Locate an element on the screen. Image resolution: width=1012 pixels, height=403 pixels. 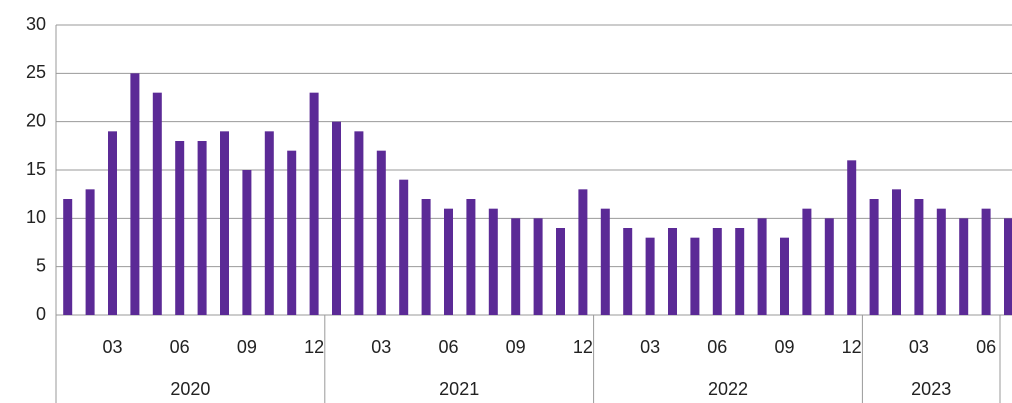
y-tick-label: 10 is located at coordinates (36, 217).